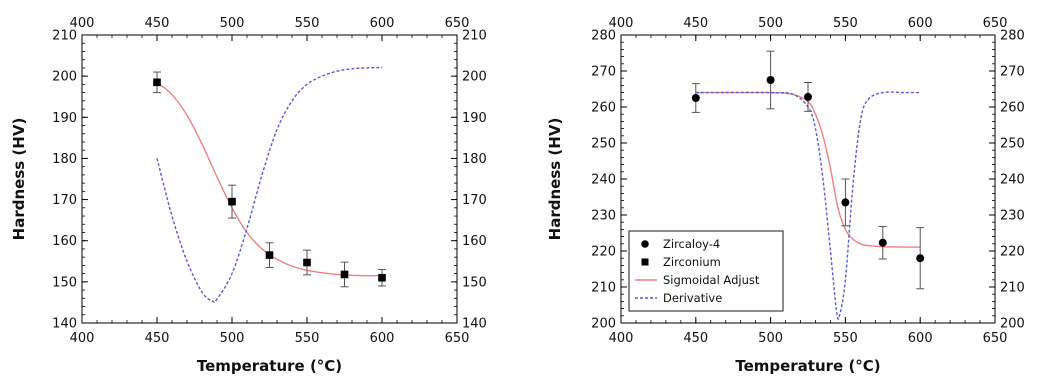  What do you see at coordinates (64, 200) in the screenshot?
I see `y-tick-label-left: 170` at bounding box center [64, 200].